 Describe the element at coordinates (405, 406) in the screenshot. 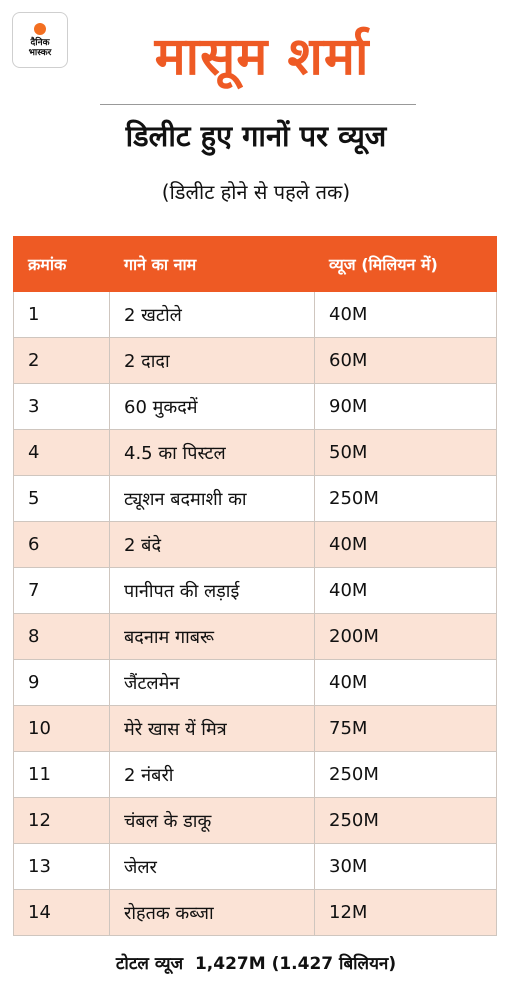

I see `cell-views: 90M` at that location.